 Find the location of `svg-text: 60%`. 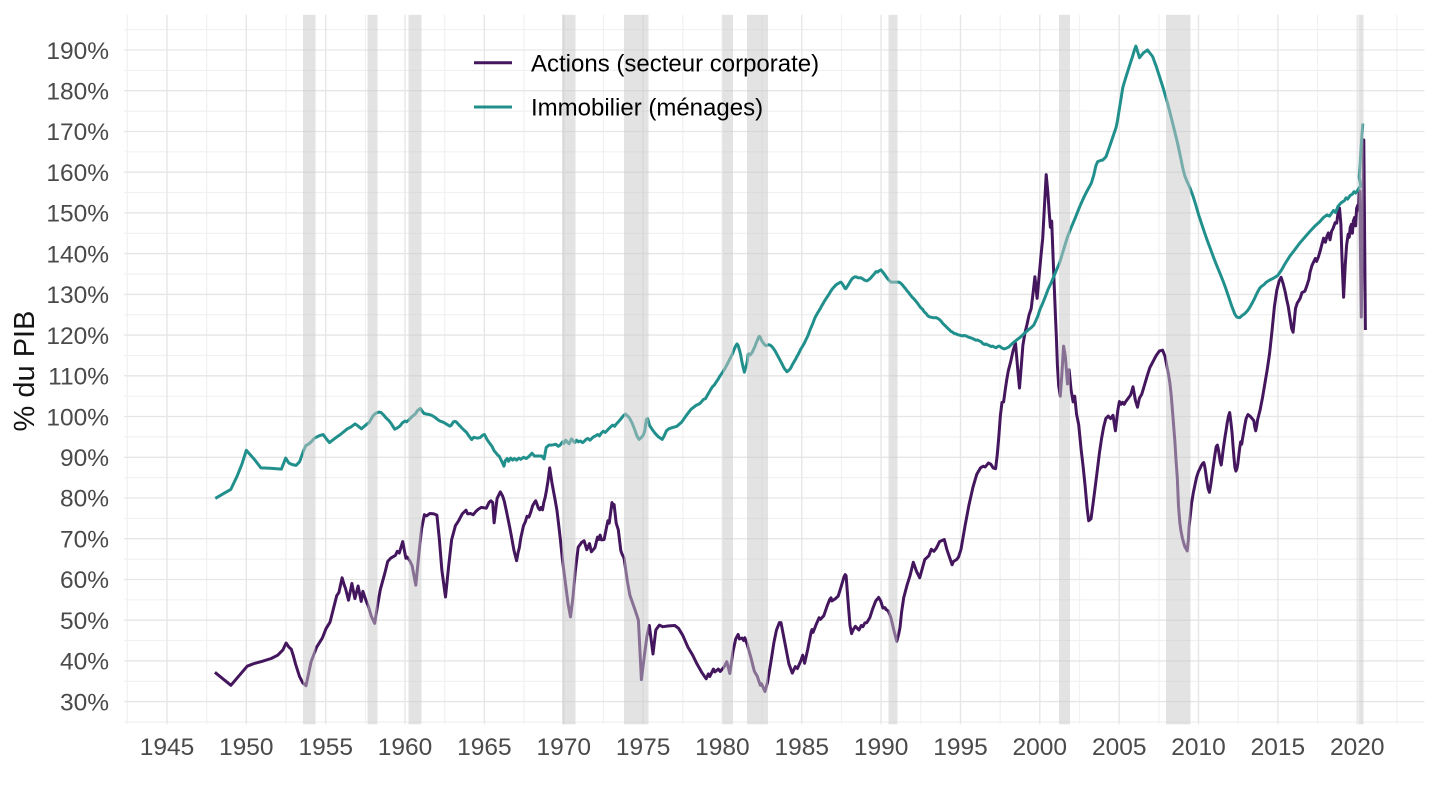

svg-text: 60% is located at coordinates (84, 580).